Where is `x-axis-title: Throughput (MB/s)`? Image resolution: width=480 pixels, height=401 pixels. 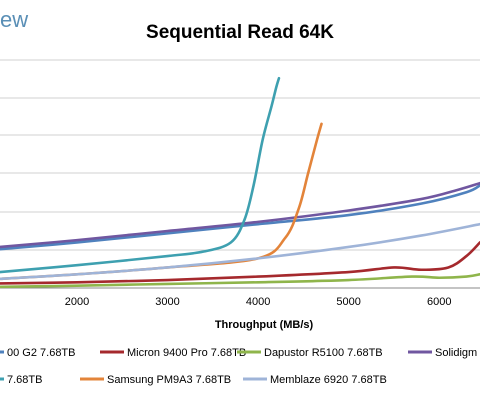 x-axis-title: Throughput (MB/s) is located at coordinates (264, 325).